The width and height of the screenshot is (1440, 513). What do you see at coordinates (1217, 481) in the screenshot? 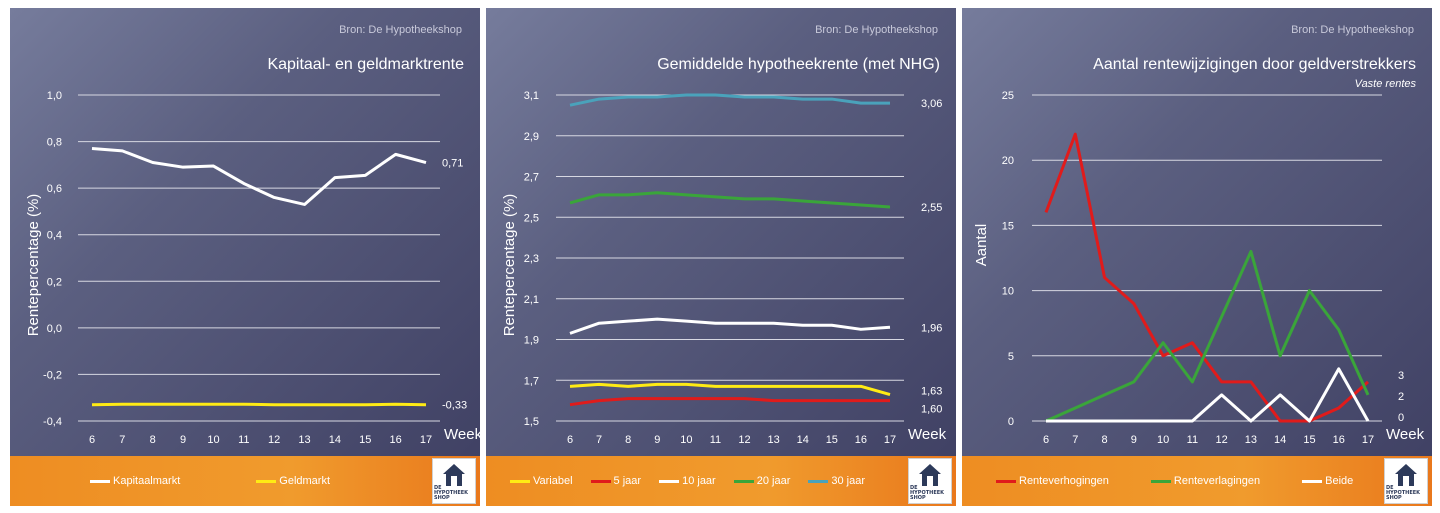
I see `legend-label: Renteverlagingen` at bounding box center [1217, 481].